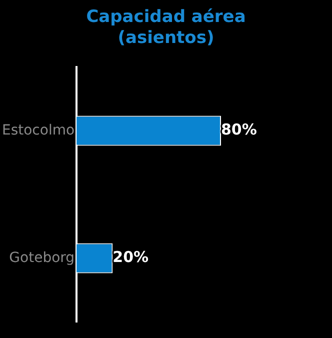 The width and height of the screenshot is (332, 338). I want to click on y-tick-label: Goteborg, so click(42, 258).